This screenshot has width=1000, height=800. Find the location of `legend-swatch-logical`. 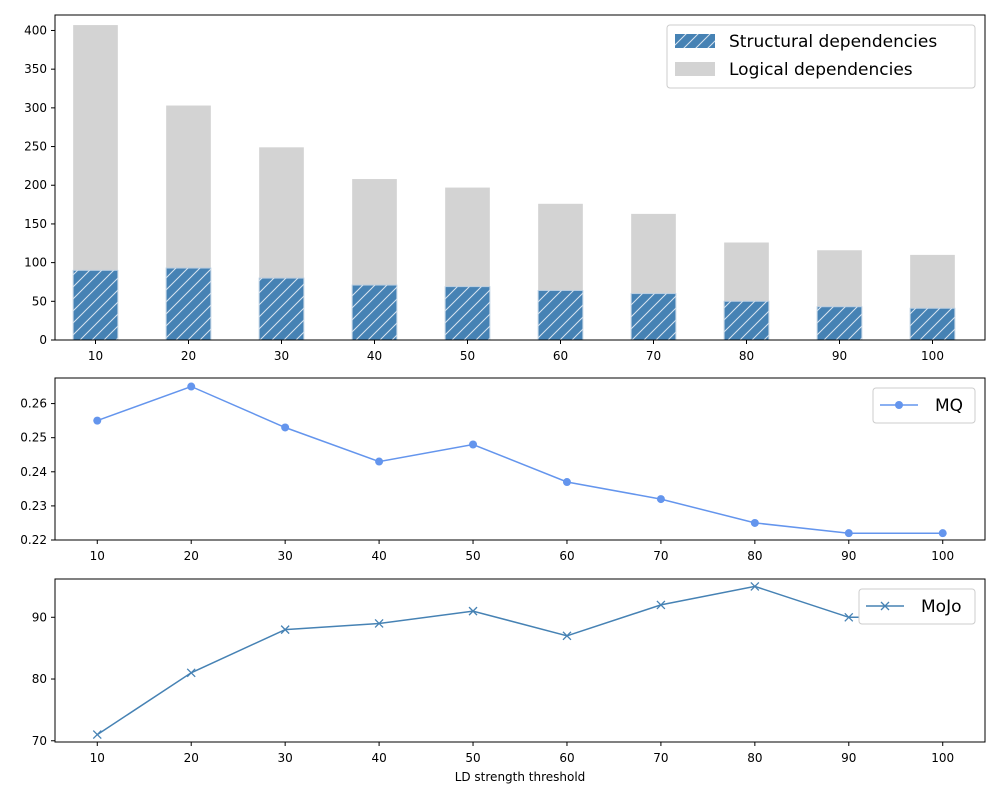

legend-swatch-logical is located at coordinates (695, 69).